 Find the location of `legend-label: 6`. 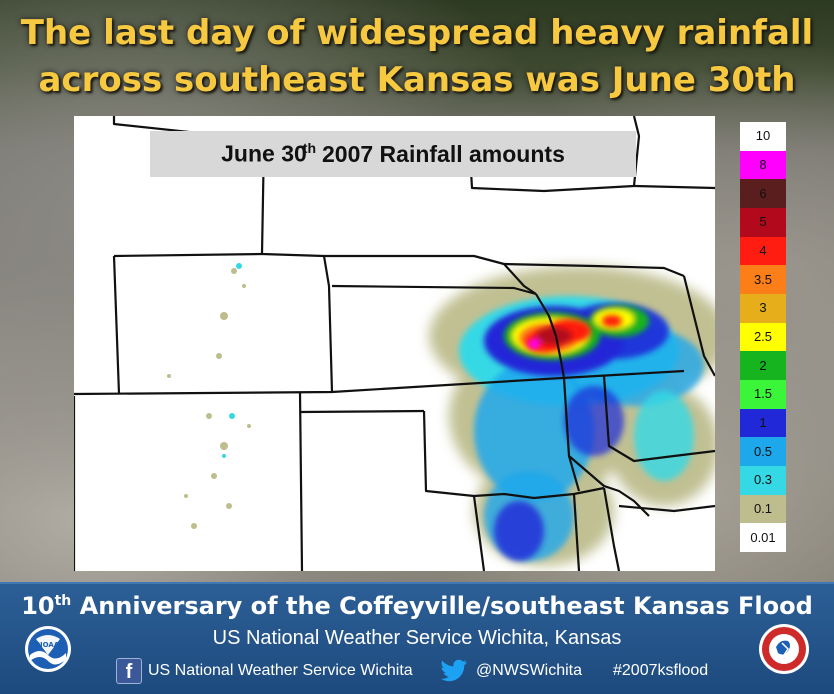

legend-label: 6 is located at coordinates (763, 193).